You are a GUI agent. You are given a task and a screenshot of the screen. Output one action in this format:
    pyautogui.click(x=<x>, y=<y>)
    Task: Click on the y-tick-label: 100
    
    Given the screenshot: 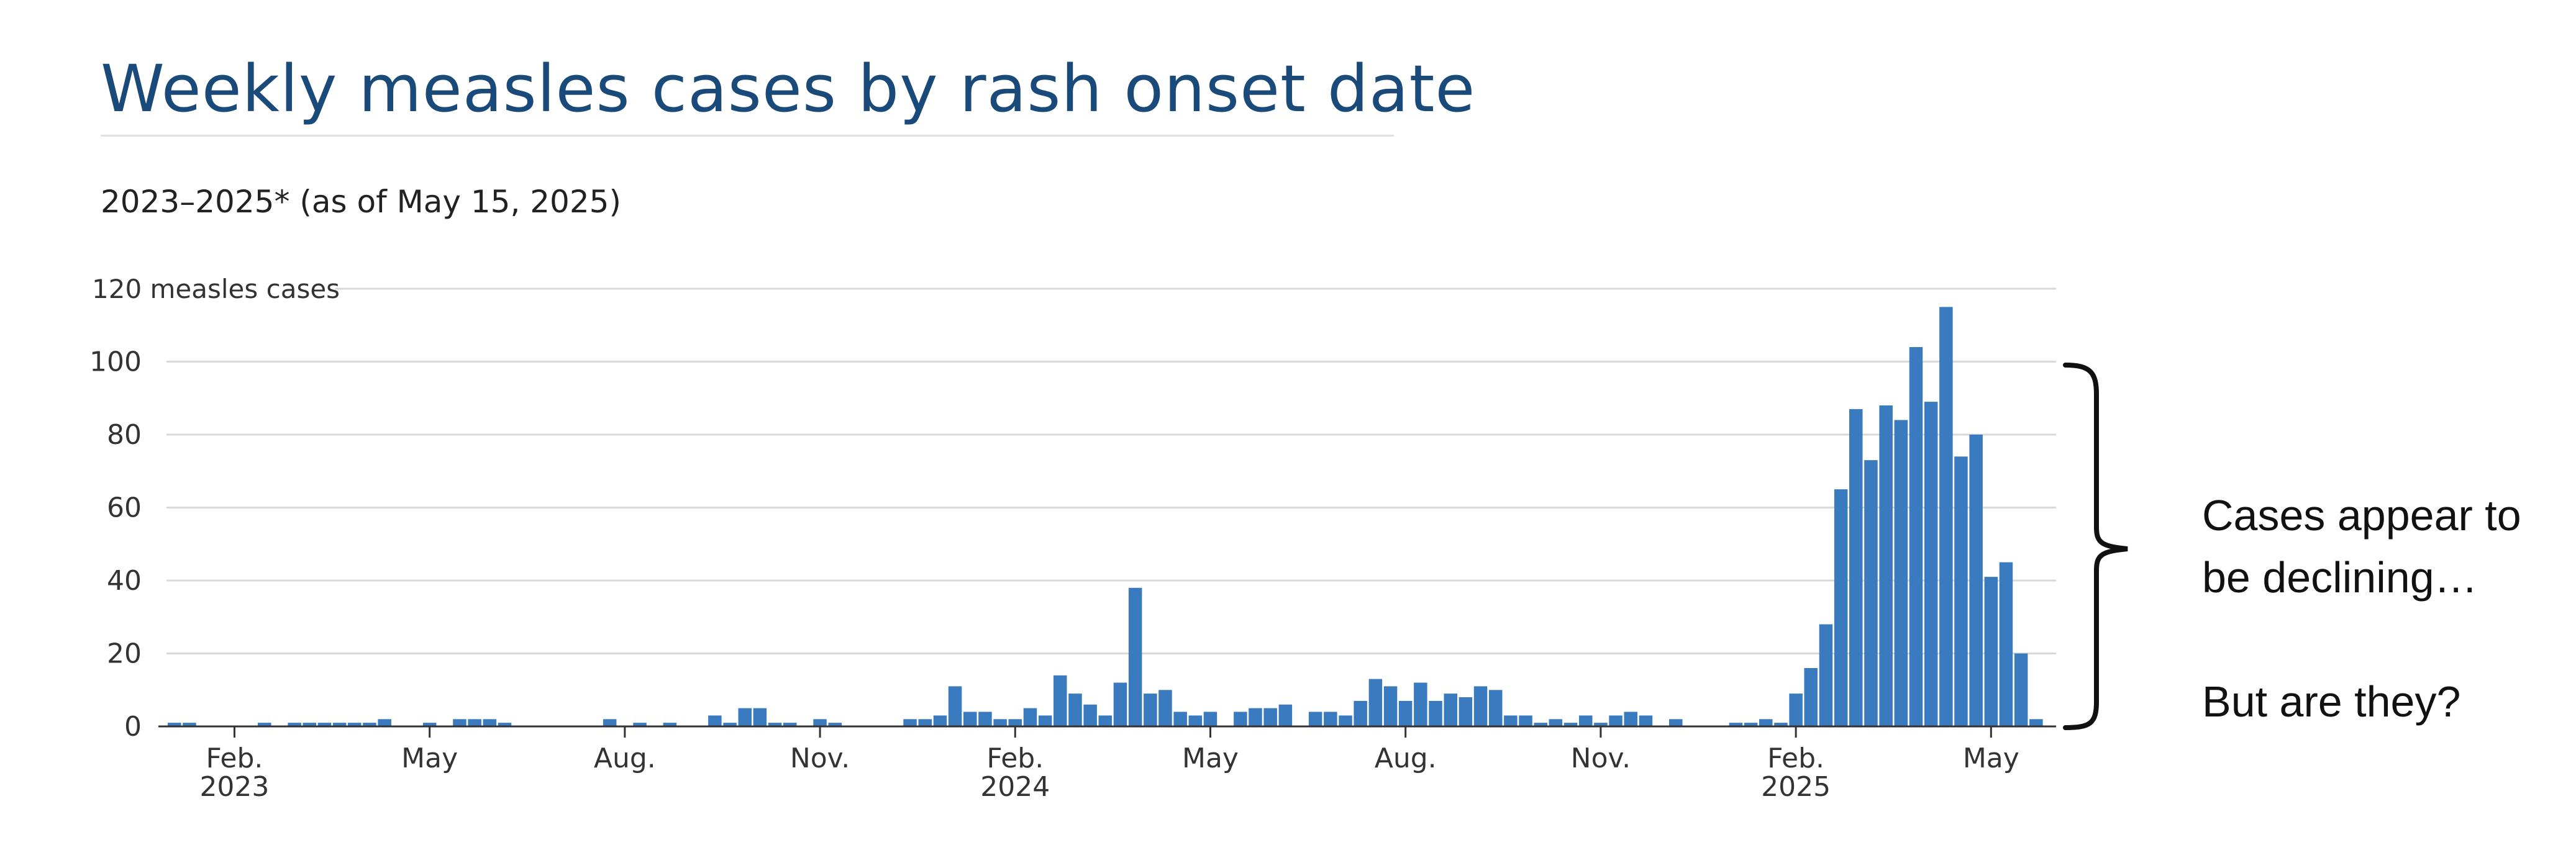 What is the action you would take?
    pyautogui.click(x=115, y=362)
    